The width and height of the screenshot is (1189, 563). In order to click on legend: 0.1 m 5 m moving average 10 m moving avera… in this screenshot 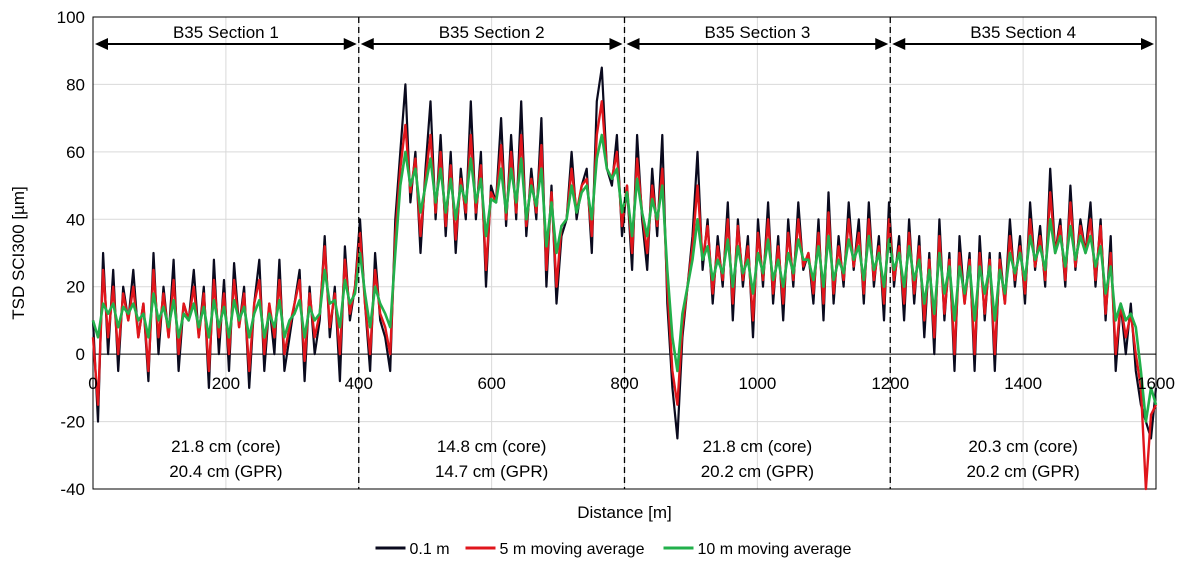, I will do `click(613, 549)`.